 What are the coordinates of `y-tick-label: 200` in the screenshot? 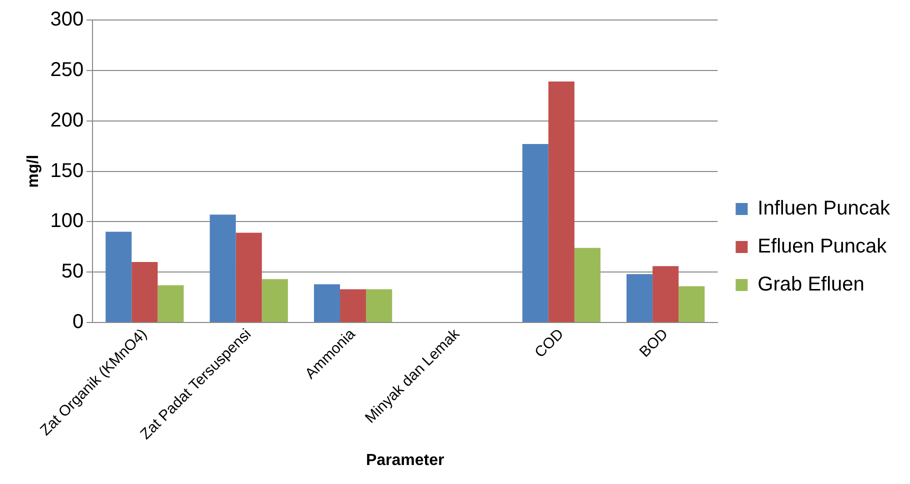 It's located at (67, 120).